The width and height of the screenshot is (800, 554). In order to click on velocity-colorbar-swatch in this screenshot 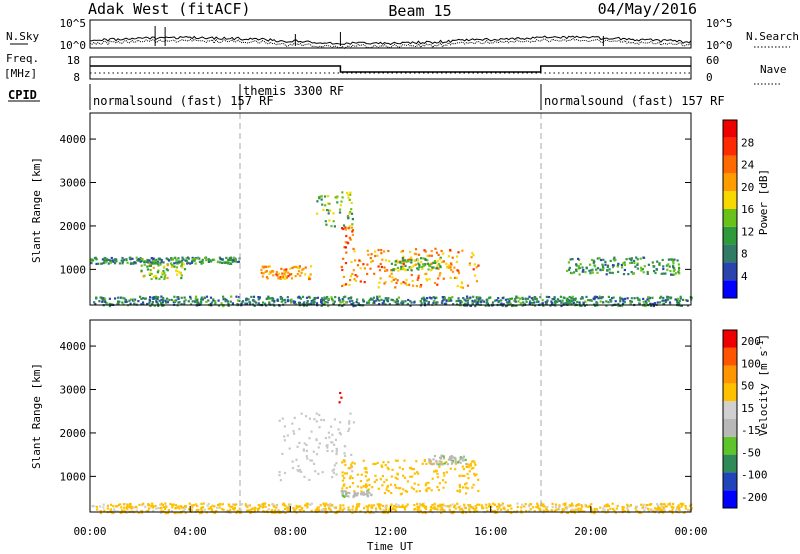, I will do `click(730, 463)`.